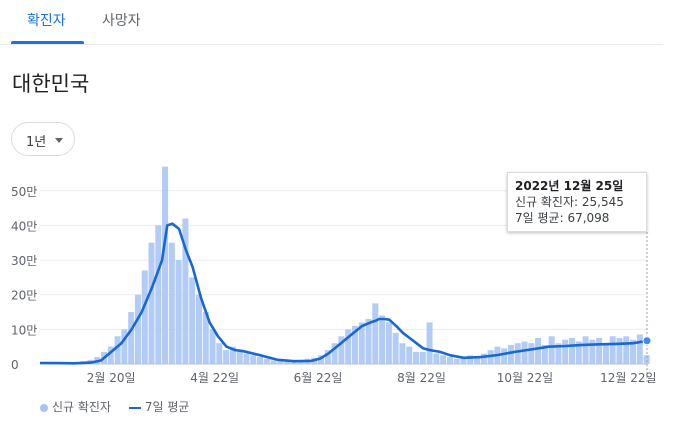 This screenshot has height=435, width=673. I want to click on x-tick-labels: 2월 20일 4월 22일 6월 22일 8월 22일 10월 22일 12월 22일, so click(372, 378).